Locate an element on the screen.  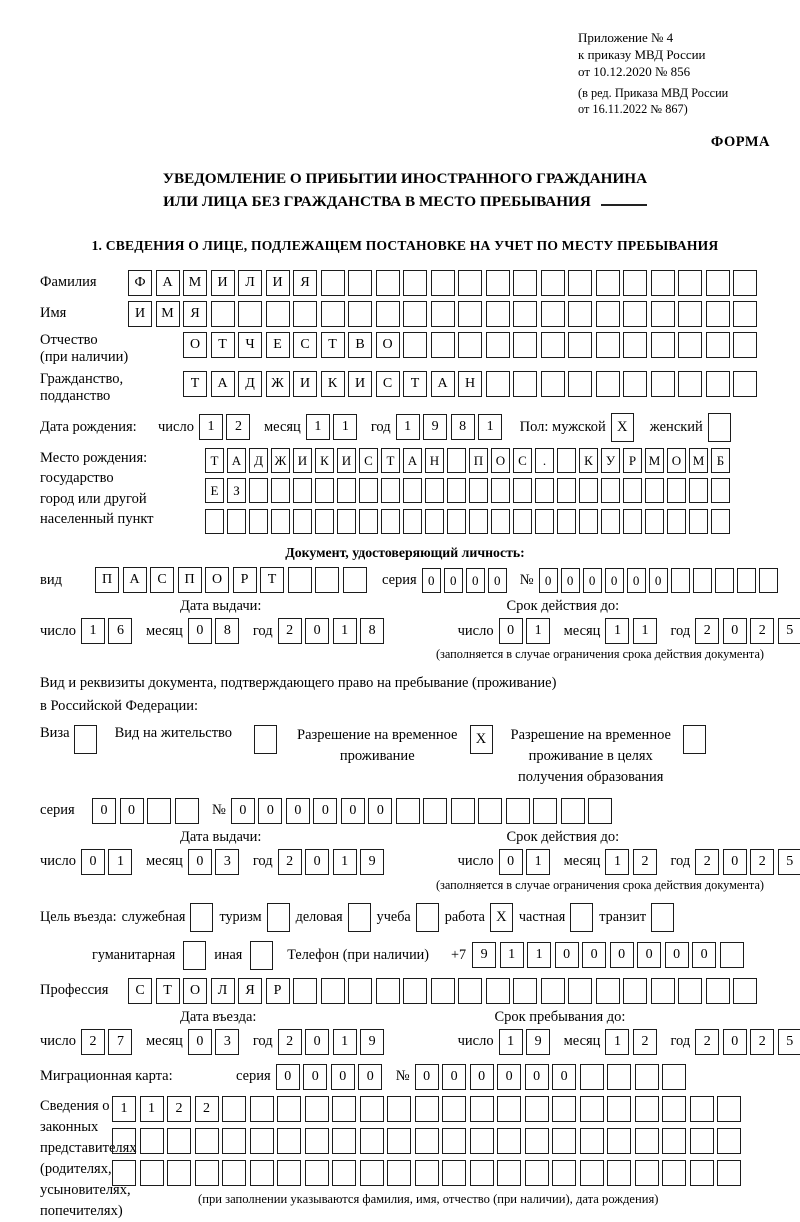
purpose-business-checkbox is located at coordinates (359, 917).